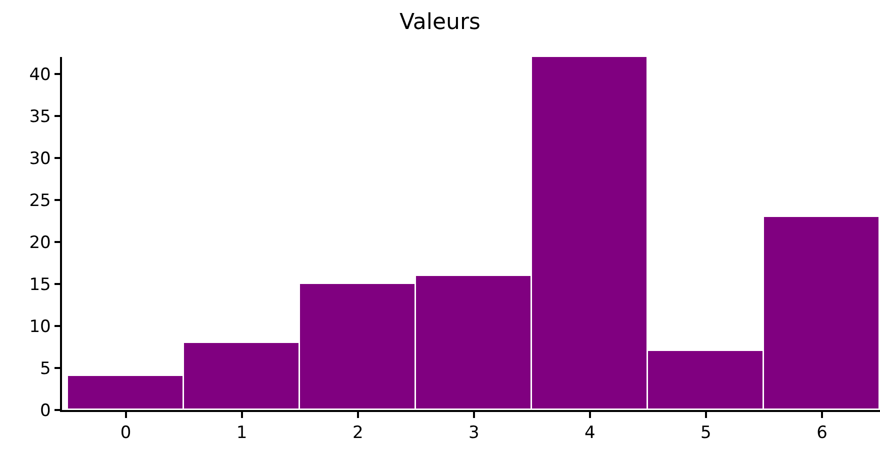 The height and width of the screenshot is (450, 880). What do you see at coordinates (706, 433) in the screenshot?
I see `x-tick-label: 5` at bounding box center [706, 433].